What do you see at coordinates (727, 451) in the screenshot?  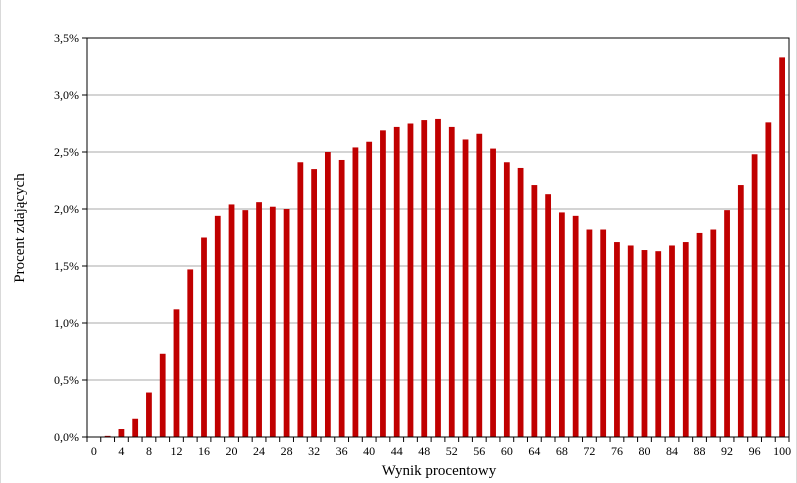 I see `x-tick-label: 92` at bounding box center [727, 451].